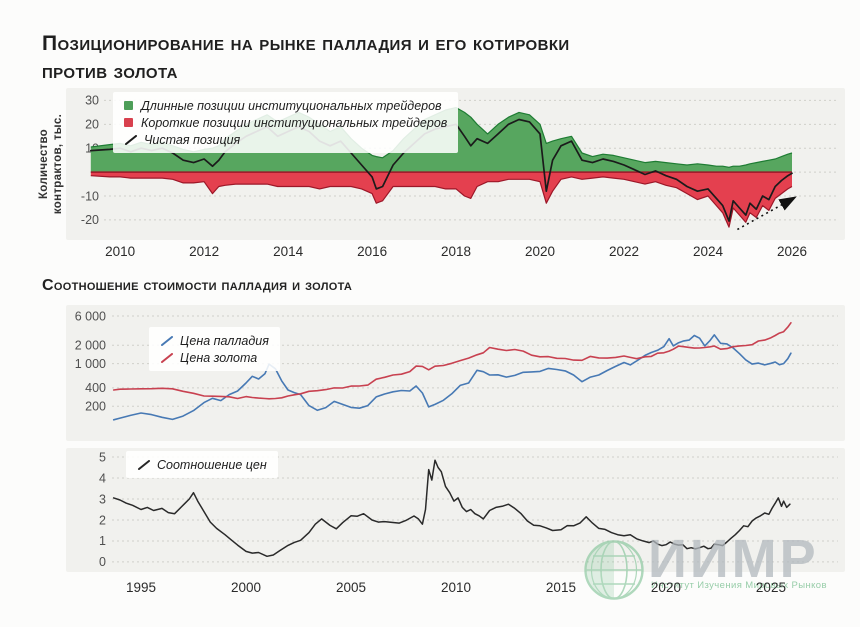 Image resolution: width=860 pixels, height=627 pixels. Describe the element at coordinates (128, 122) in the screenshot. I see `short-positions-swatch-icon` at that location.